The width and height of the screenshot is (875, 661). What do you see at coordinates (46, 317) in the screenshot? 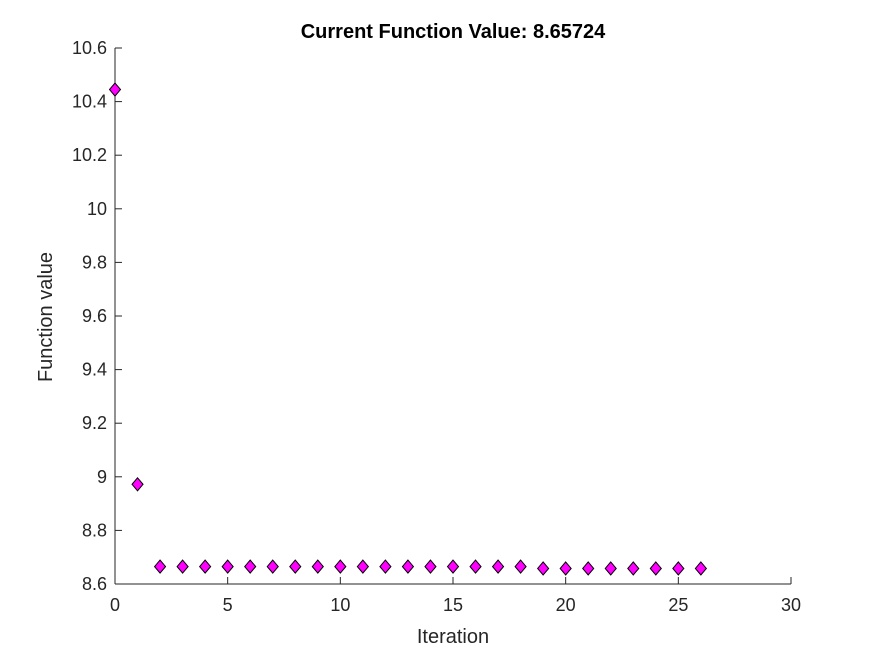
I see `y-axis-label: Function value` at bounding box center [46, 317].